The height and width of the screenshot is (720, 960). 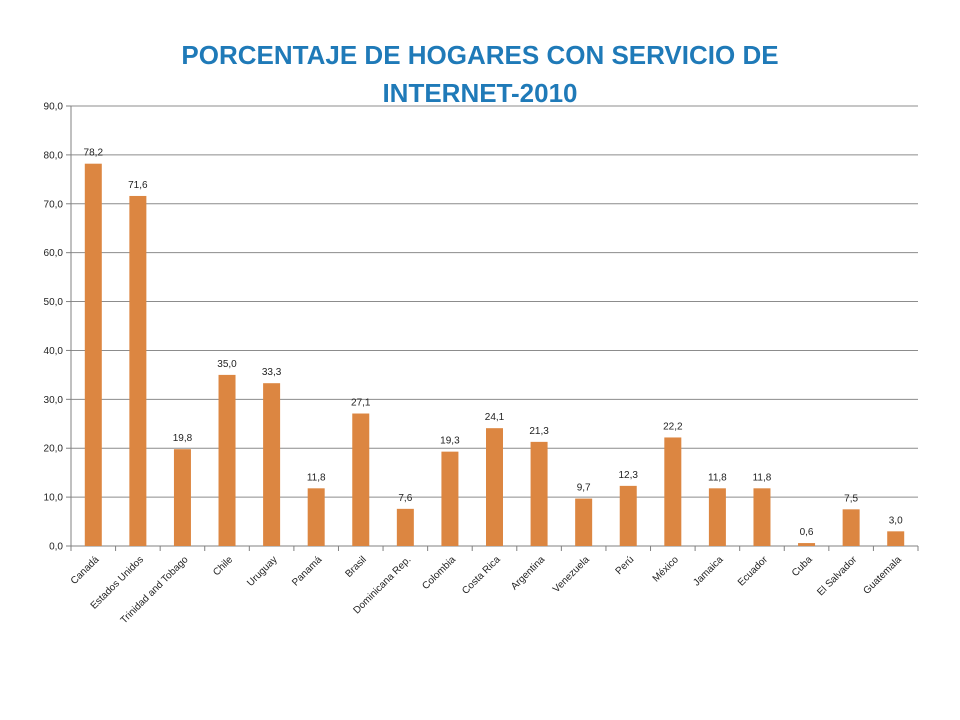 I want to click on chart-title-line-1: PORCENTAJE DE HOGARES CON SERVICIO DE, so click(x=480, y=55).